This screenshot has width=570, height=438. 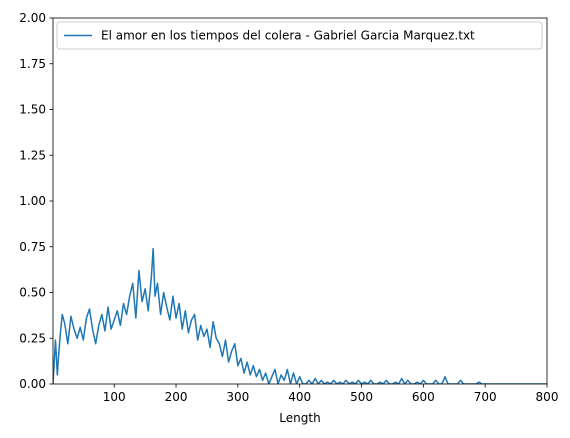 What do you see at coordinates (32, 293) in the screenshot?
I see `y-tick-label: 0.50` at bounding box center [32, 293].